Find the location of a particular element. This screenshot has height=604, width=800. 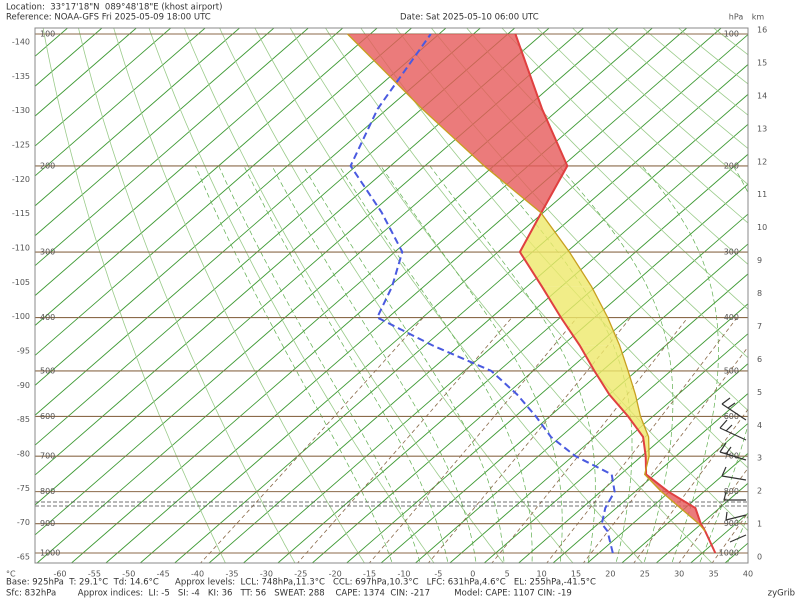

height-tick-label: 16 is located at coordinates (762, 30).